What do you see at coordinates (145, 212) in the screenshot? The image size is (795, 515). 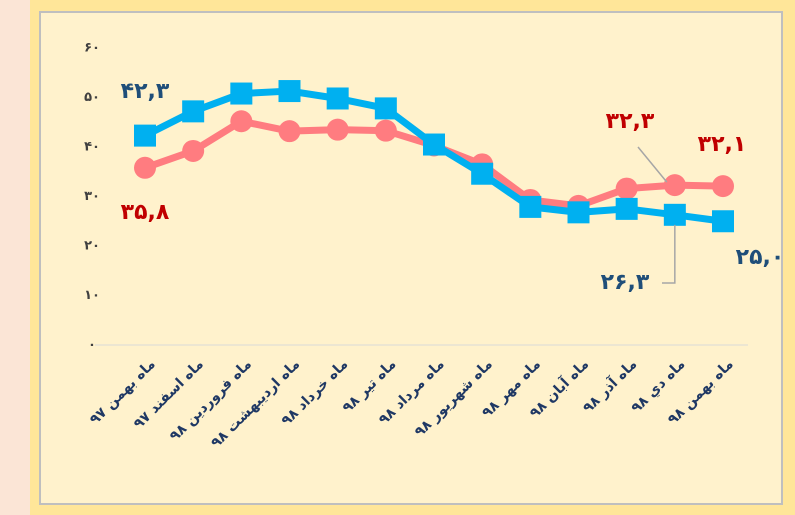 I see `data-label: ۳۵,۸` at bounding box center [145, 212].